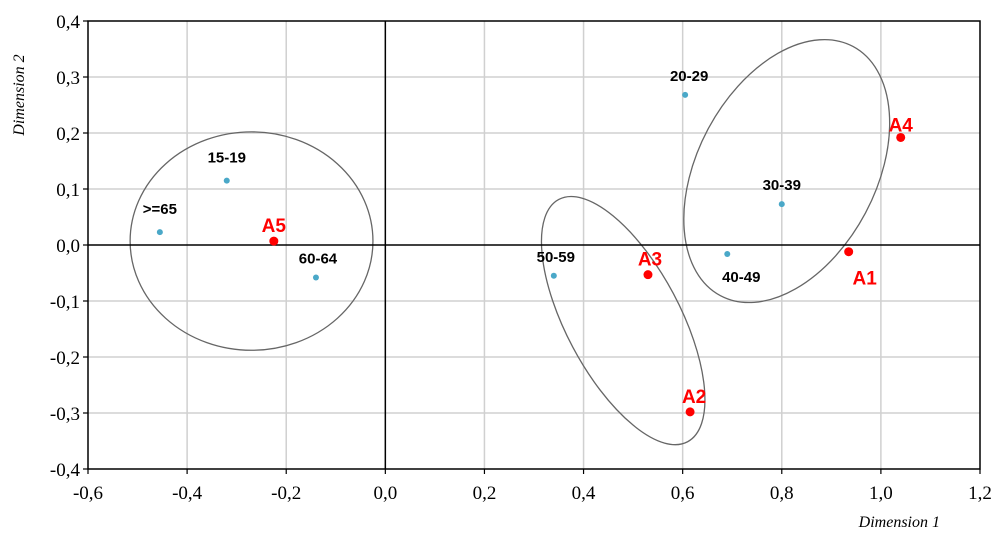  What do you see at coordinates (650, 260) in the screenshot?
I see `attribute-label: A3` at bounding box center [650, 260].